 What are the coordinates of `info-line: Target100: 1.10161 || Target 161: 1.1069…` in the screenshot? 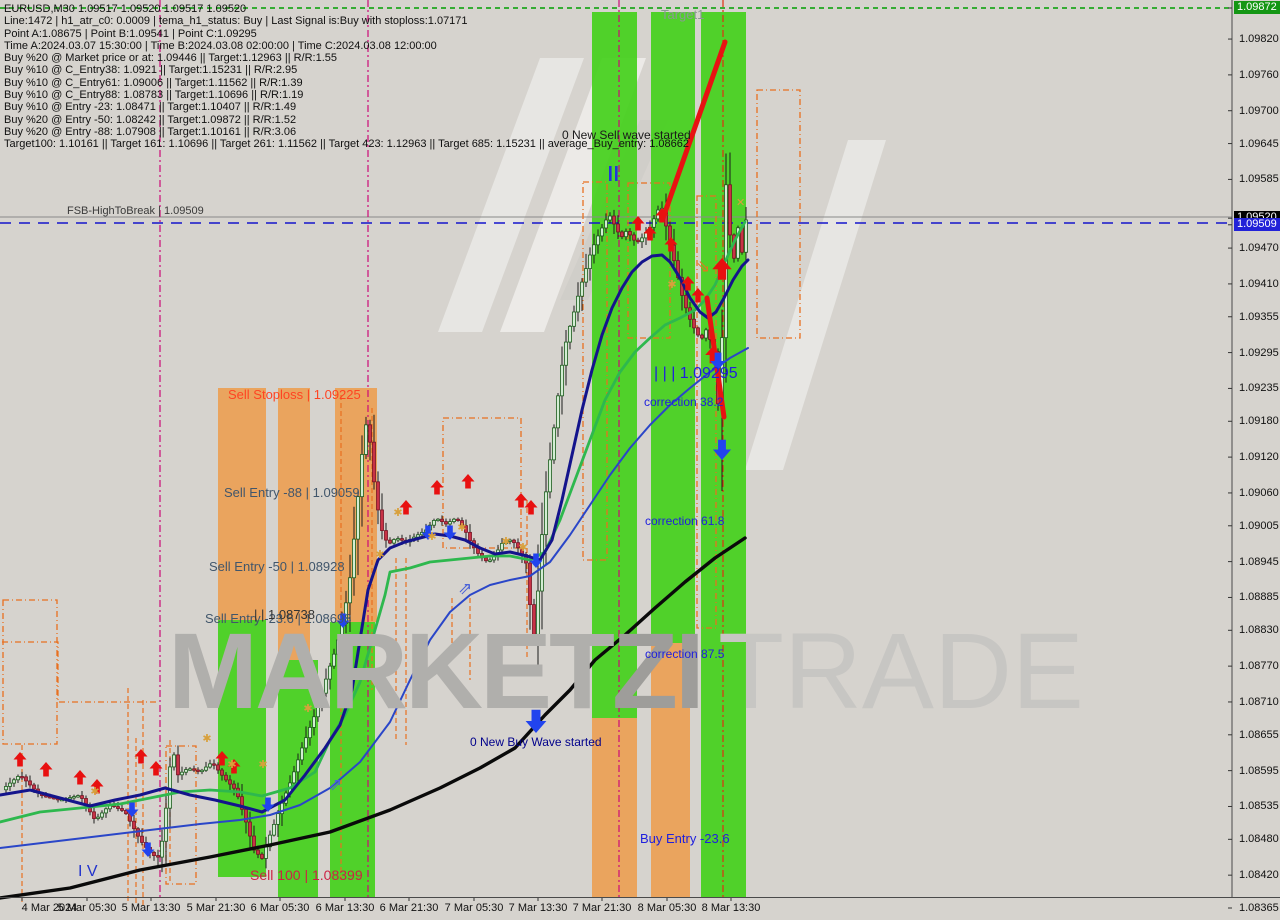 It's located at (347, 144).